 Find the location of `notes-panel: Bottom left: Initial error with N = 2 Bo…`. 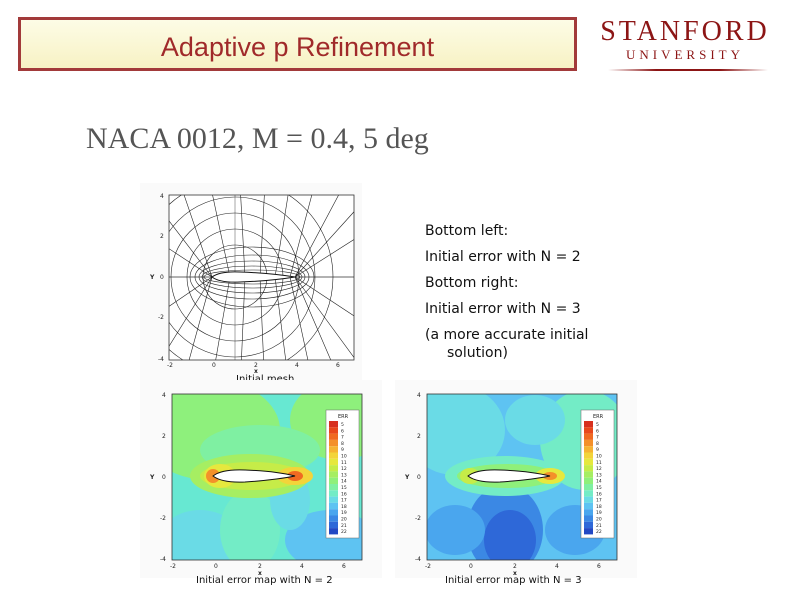

notes-panel: Bottom left: Initial error with N = 2 Bo… is located at coordinates (525, 296).